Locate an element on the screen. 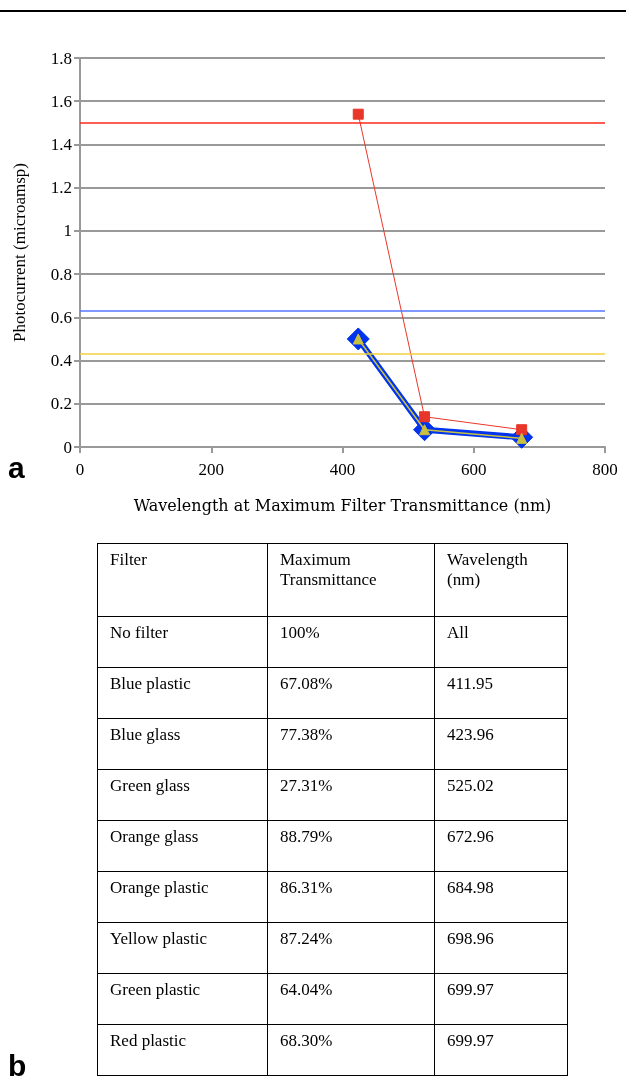 The height and width of the screenshot is (1091, 626). y-tick-label: 1.4 is located at coordinates (61, 144).